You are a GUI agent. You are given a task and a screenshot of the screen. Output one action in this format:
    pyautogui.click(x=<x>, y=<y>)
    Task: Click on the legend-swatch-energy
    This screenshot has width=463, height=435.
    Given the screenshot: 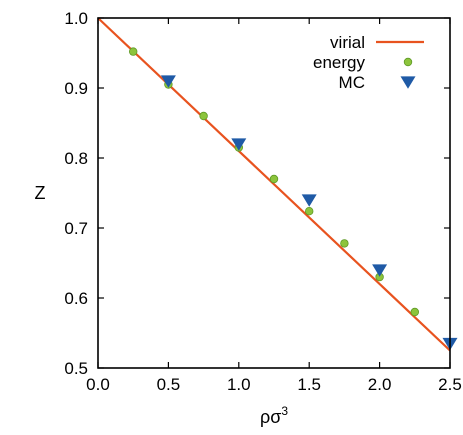 What is the action you would take?
    pyautogui.click(x=408, y=62)
    